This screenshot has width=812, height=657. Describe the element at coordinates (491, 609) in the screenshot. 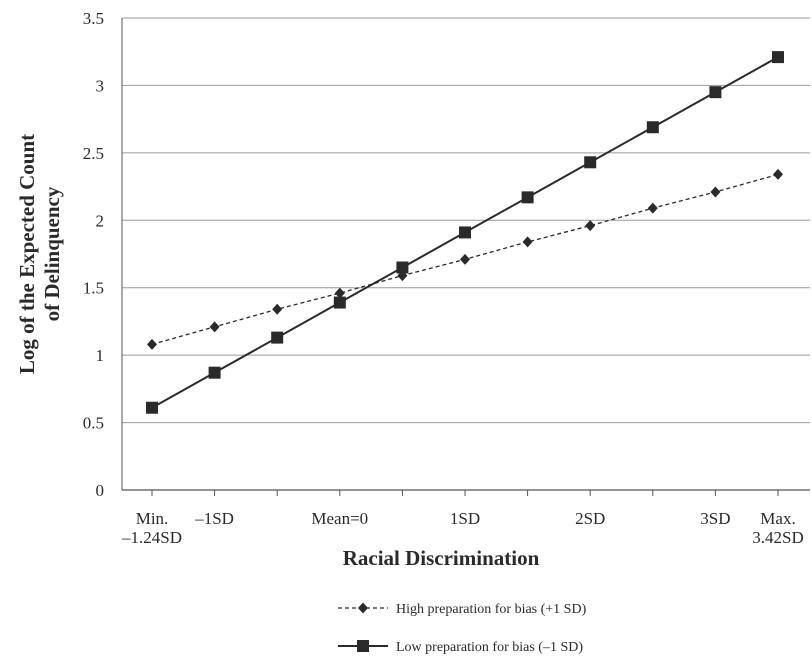

I see `legend-label: High preparation for bias (+1 SD)` at that location.